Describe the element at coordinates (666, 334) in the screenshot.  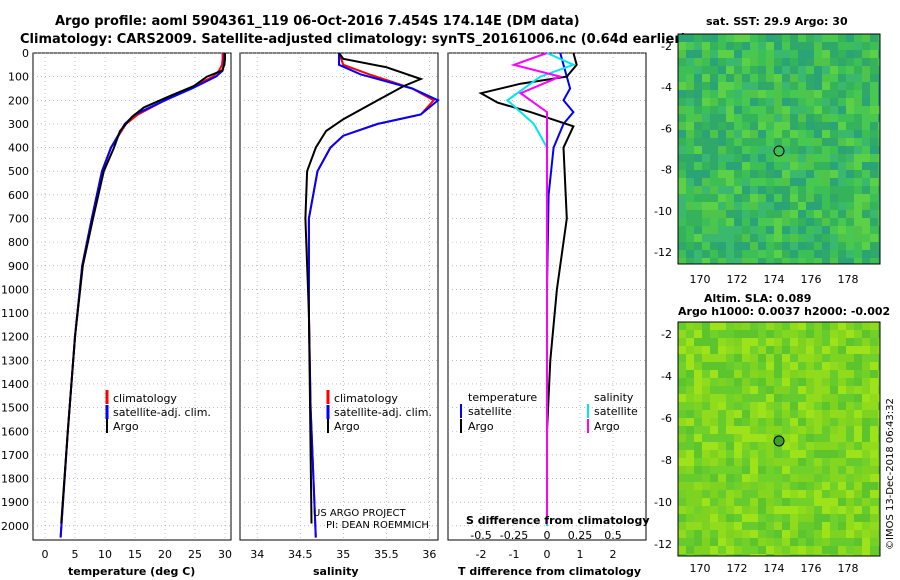
I see `map-y-tick-label: -2` at that location.